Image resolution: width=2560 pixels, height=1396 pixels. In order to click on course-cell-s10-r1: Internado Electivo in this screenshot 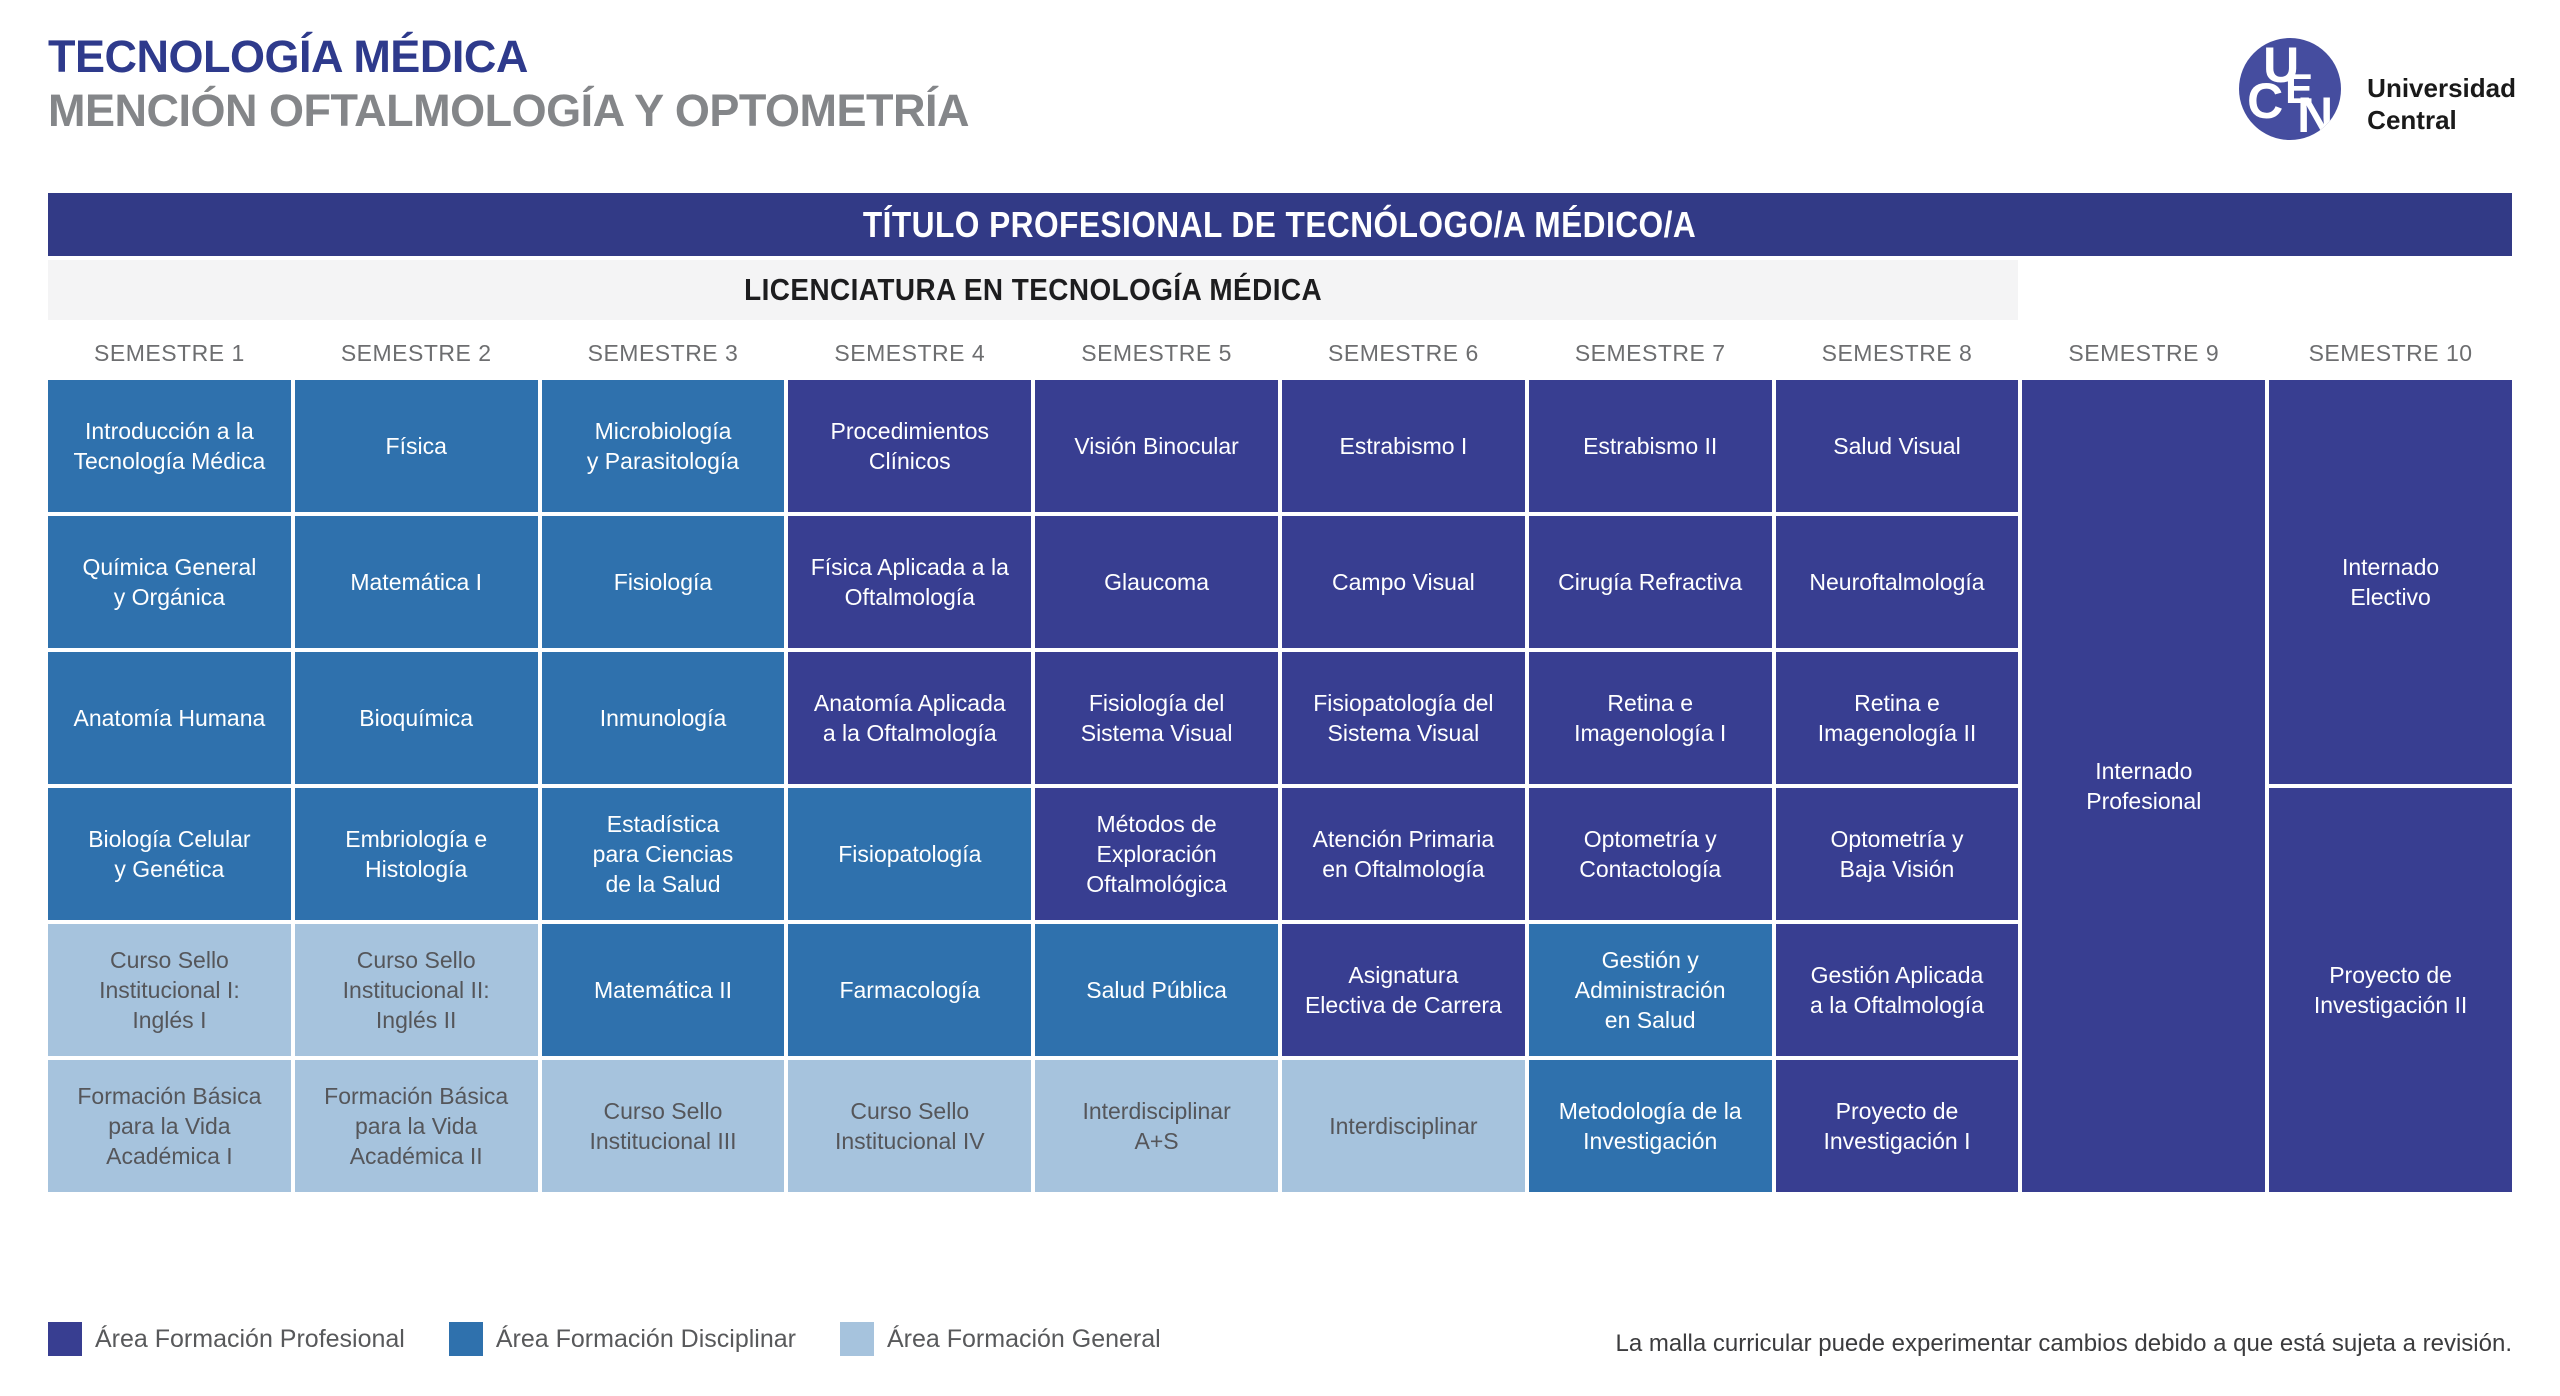, I will do `click(2390, 582)`.